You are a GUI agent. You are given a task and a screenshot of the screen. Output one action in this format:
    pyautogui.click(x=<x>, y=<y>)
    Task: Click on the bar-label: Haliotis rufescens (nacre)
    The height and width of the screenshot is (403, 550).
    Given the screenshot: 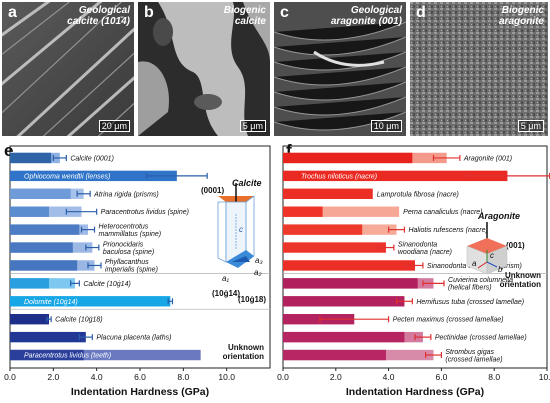 What is the action you would take?
    pyautogui.click(x=447, y=230)
    